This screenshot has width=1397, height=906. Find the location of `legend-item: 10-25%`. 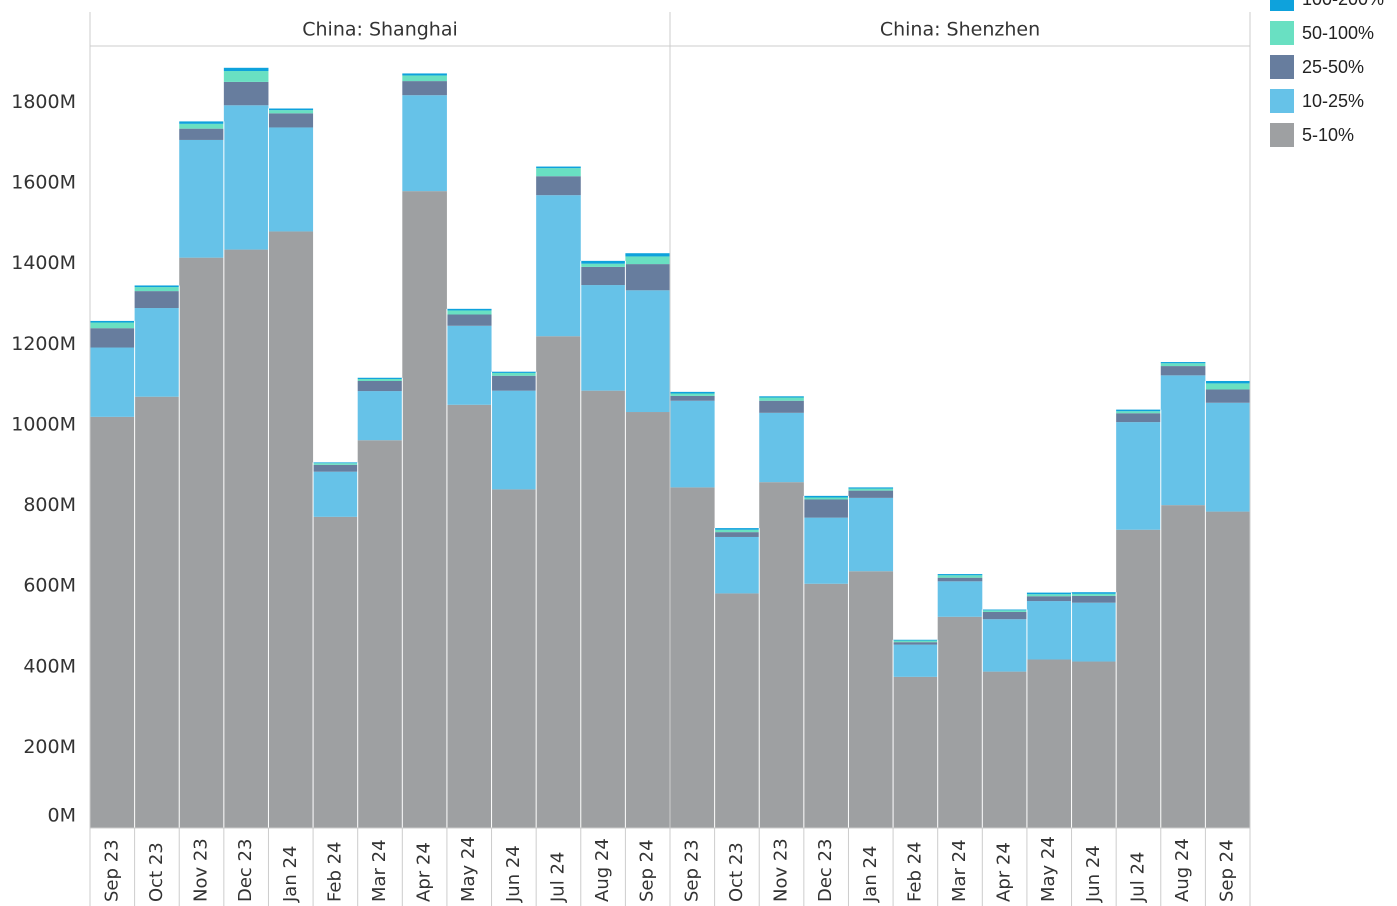

legend-item: 10-25% is located at coordinates (1327, 101).